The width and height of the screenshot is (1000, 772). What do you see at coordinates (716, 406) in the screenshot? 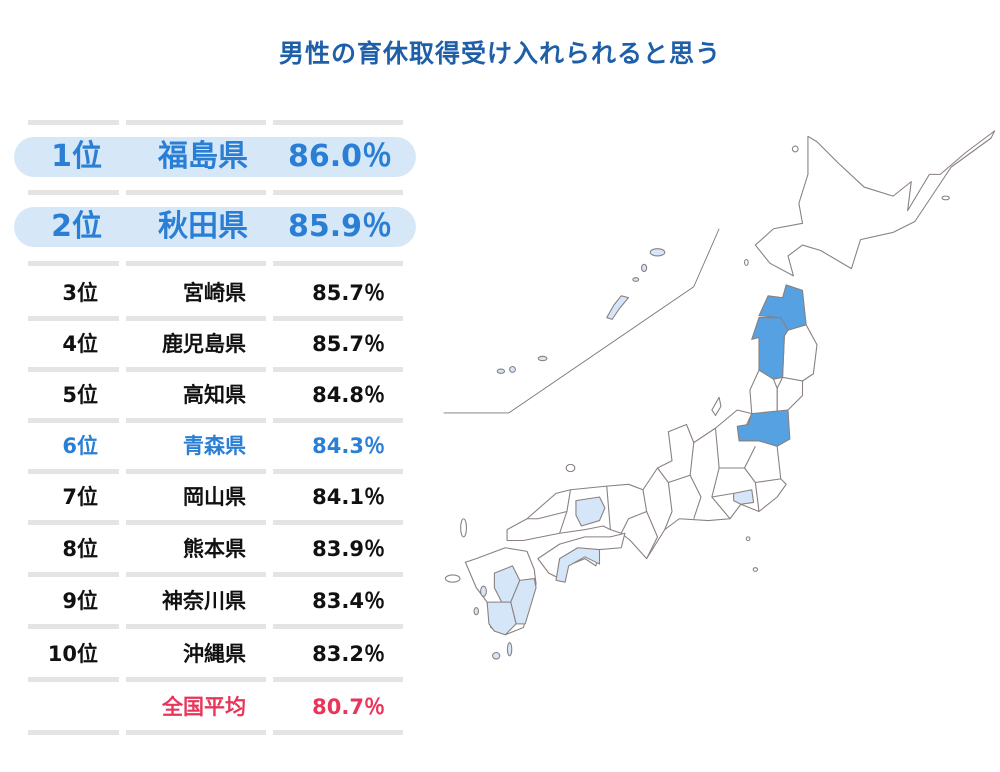
I see `sado-island` at bounding box center [716, 406].